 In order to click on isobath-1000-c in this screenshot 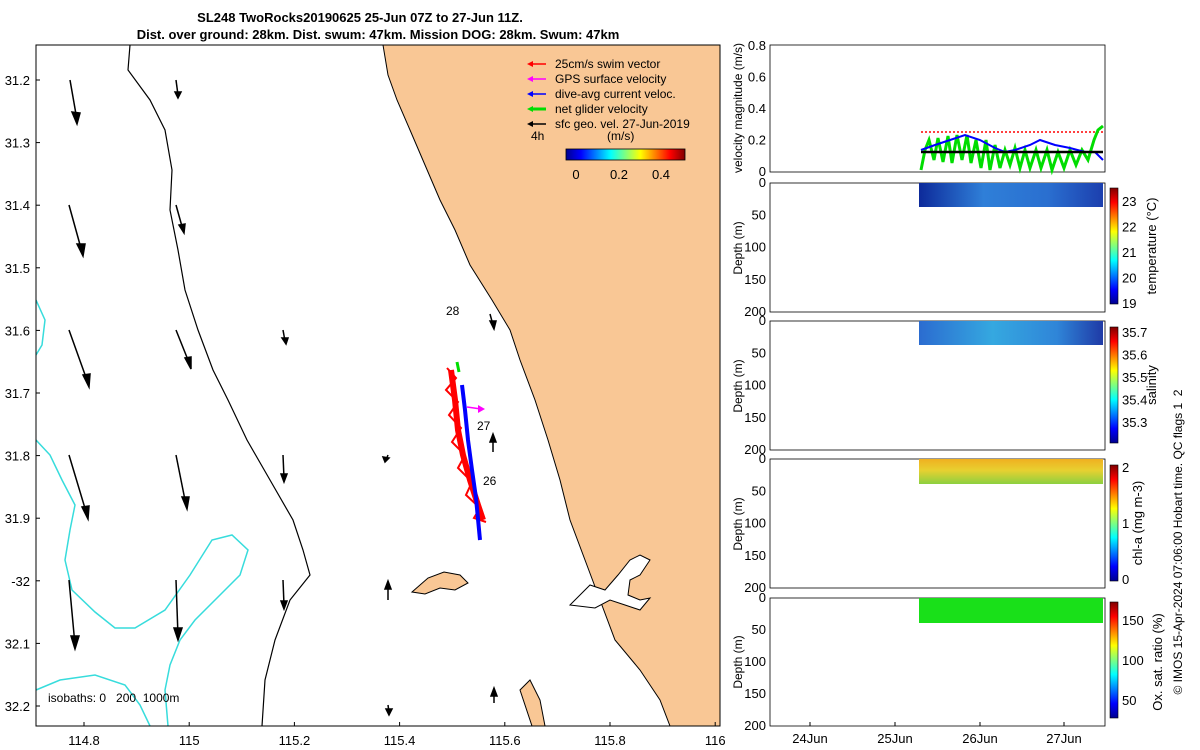, I will do `click(93, 700)`.